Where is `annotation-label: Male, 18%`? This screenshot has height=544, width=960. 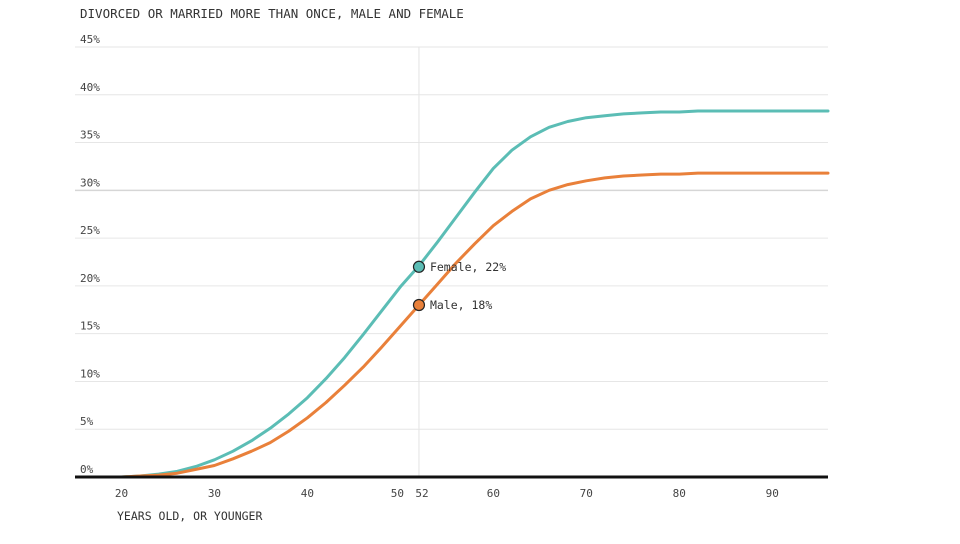 annotation-label: Male, 18% is located at coordinates (461, 305).